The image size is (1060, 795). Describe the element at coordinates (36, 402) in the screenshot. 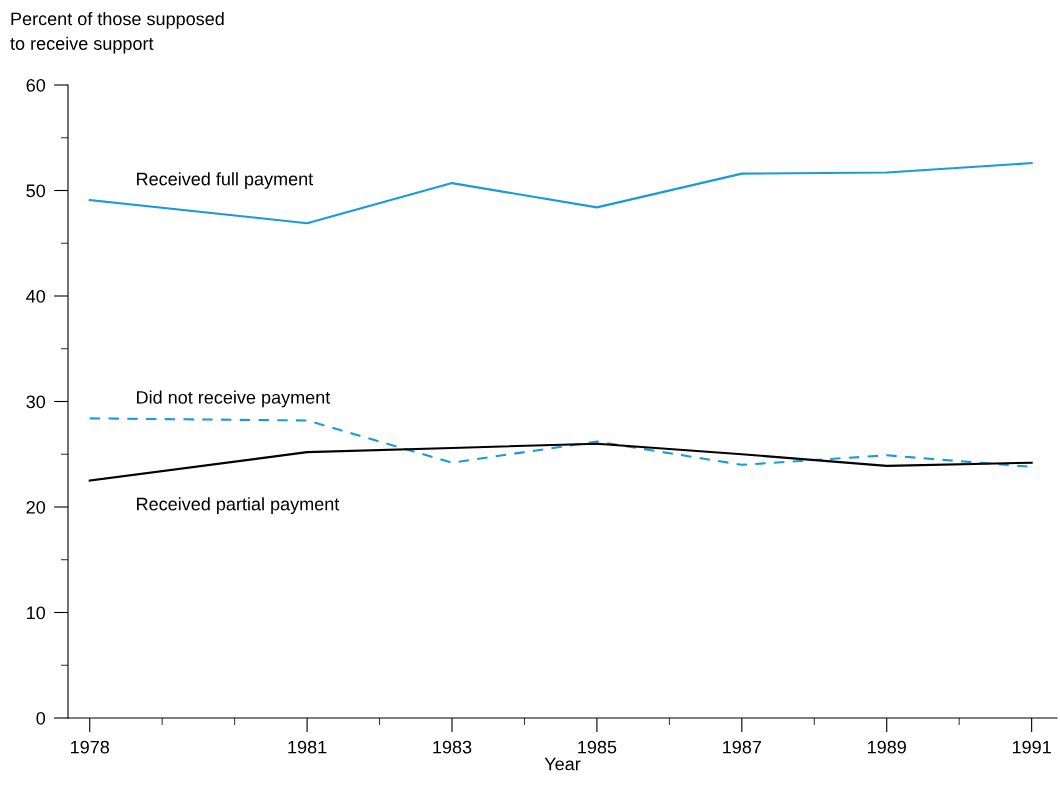

I see `y-tick-label: 30` at that location.